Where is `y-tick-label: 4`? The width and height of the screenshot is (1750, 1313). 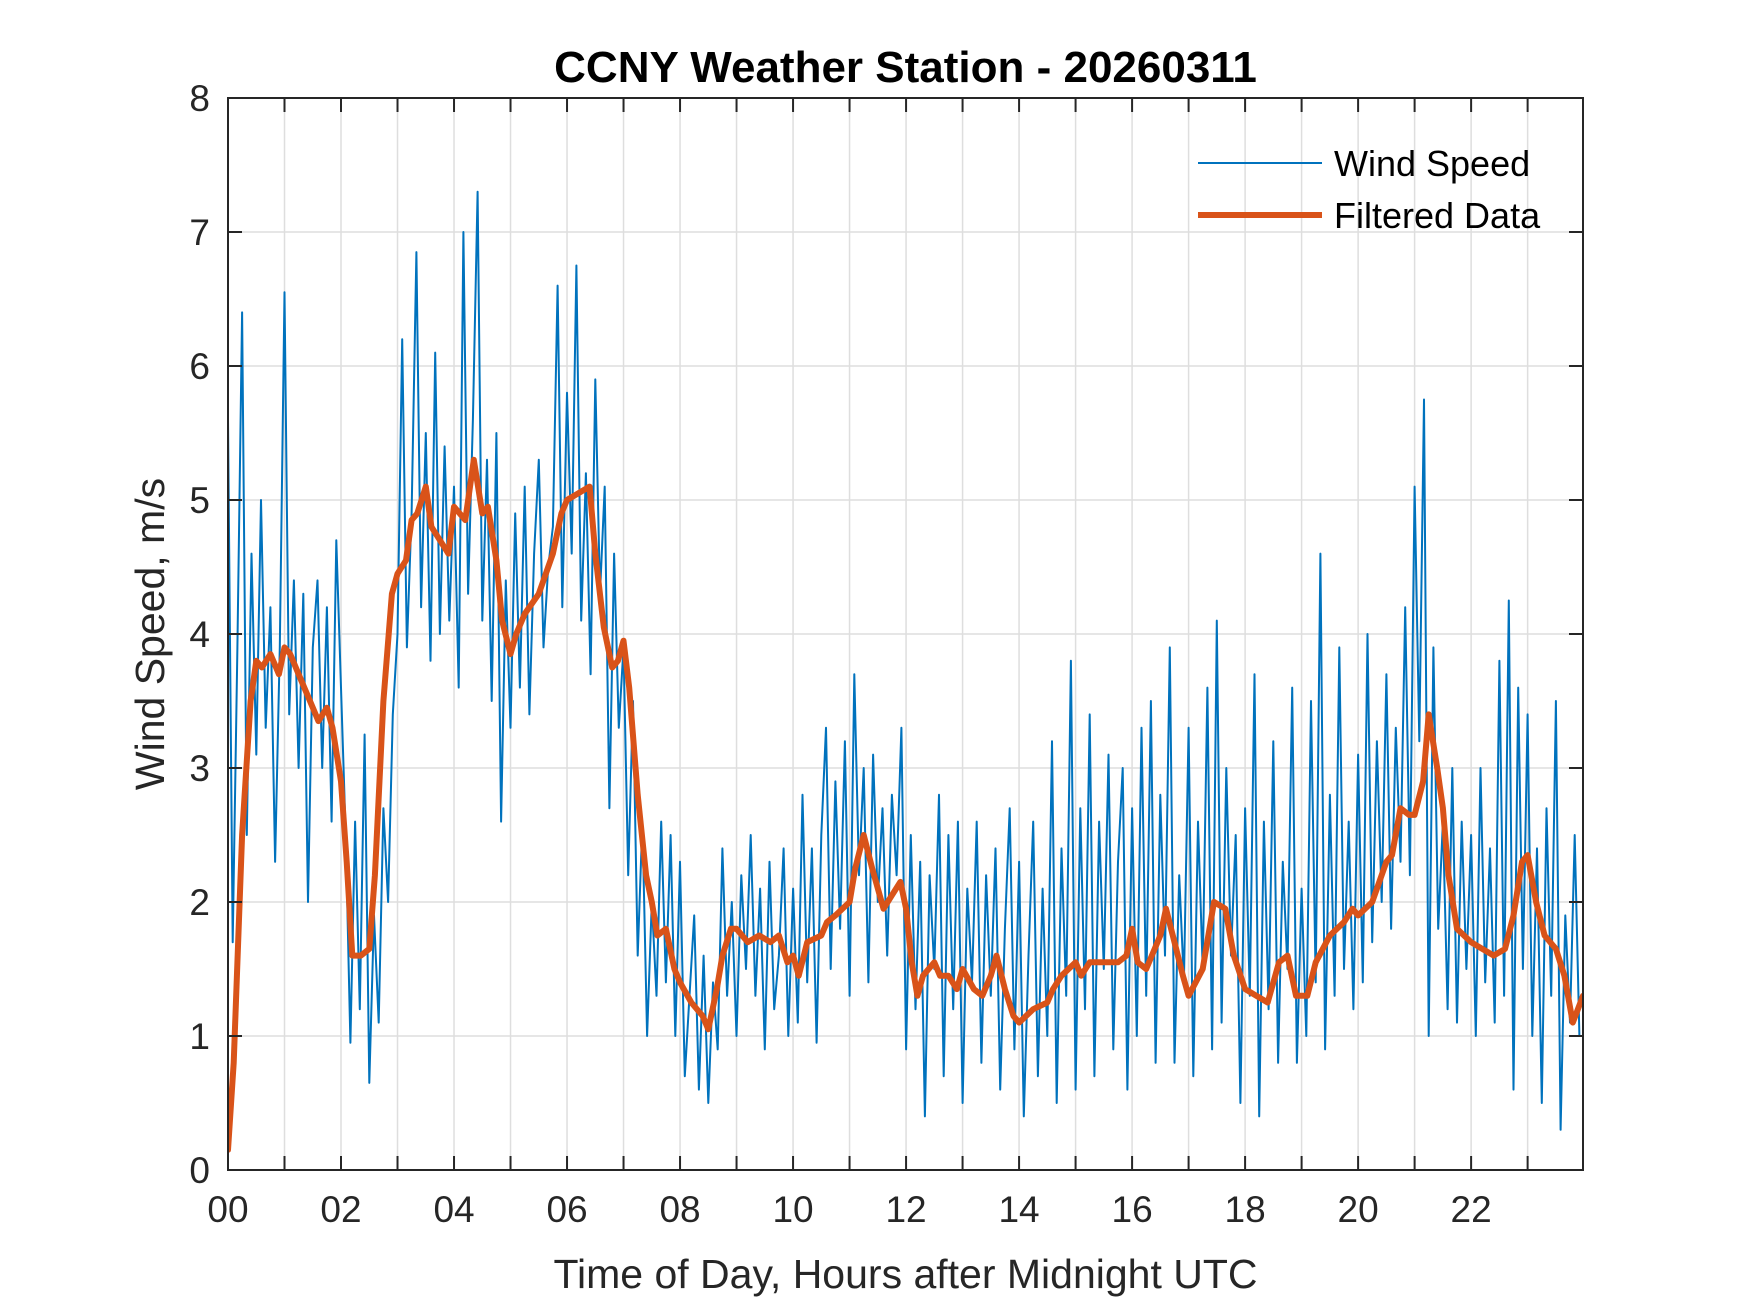 y-tick-label: 4 is located at coordinates (199, 634).